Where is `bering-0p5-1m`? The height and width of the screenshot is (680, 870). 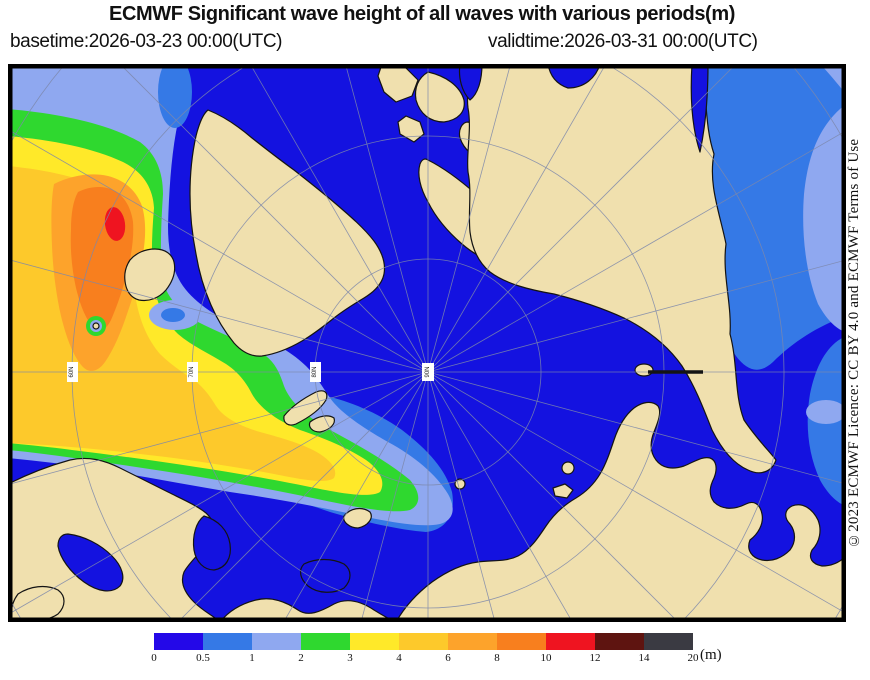 bering-0p5-1m is located at coordinates (772, 217).